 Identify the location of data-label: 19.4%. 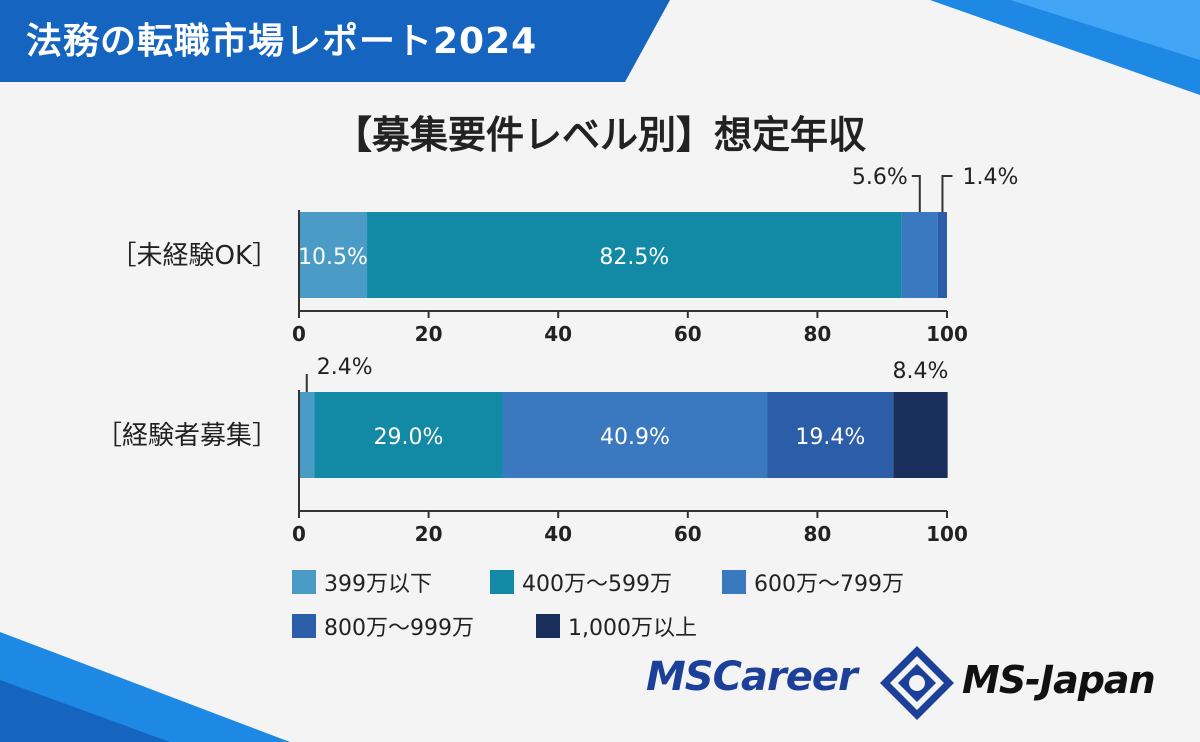
(830, 437).